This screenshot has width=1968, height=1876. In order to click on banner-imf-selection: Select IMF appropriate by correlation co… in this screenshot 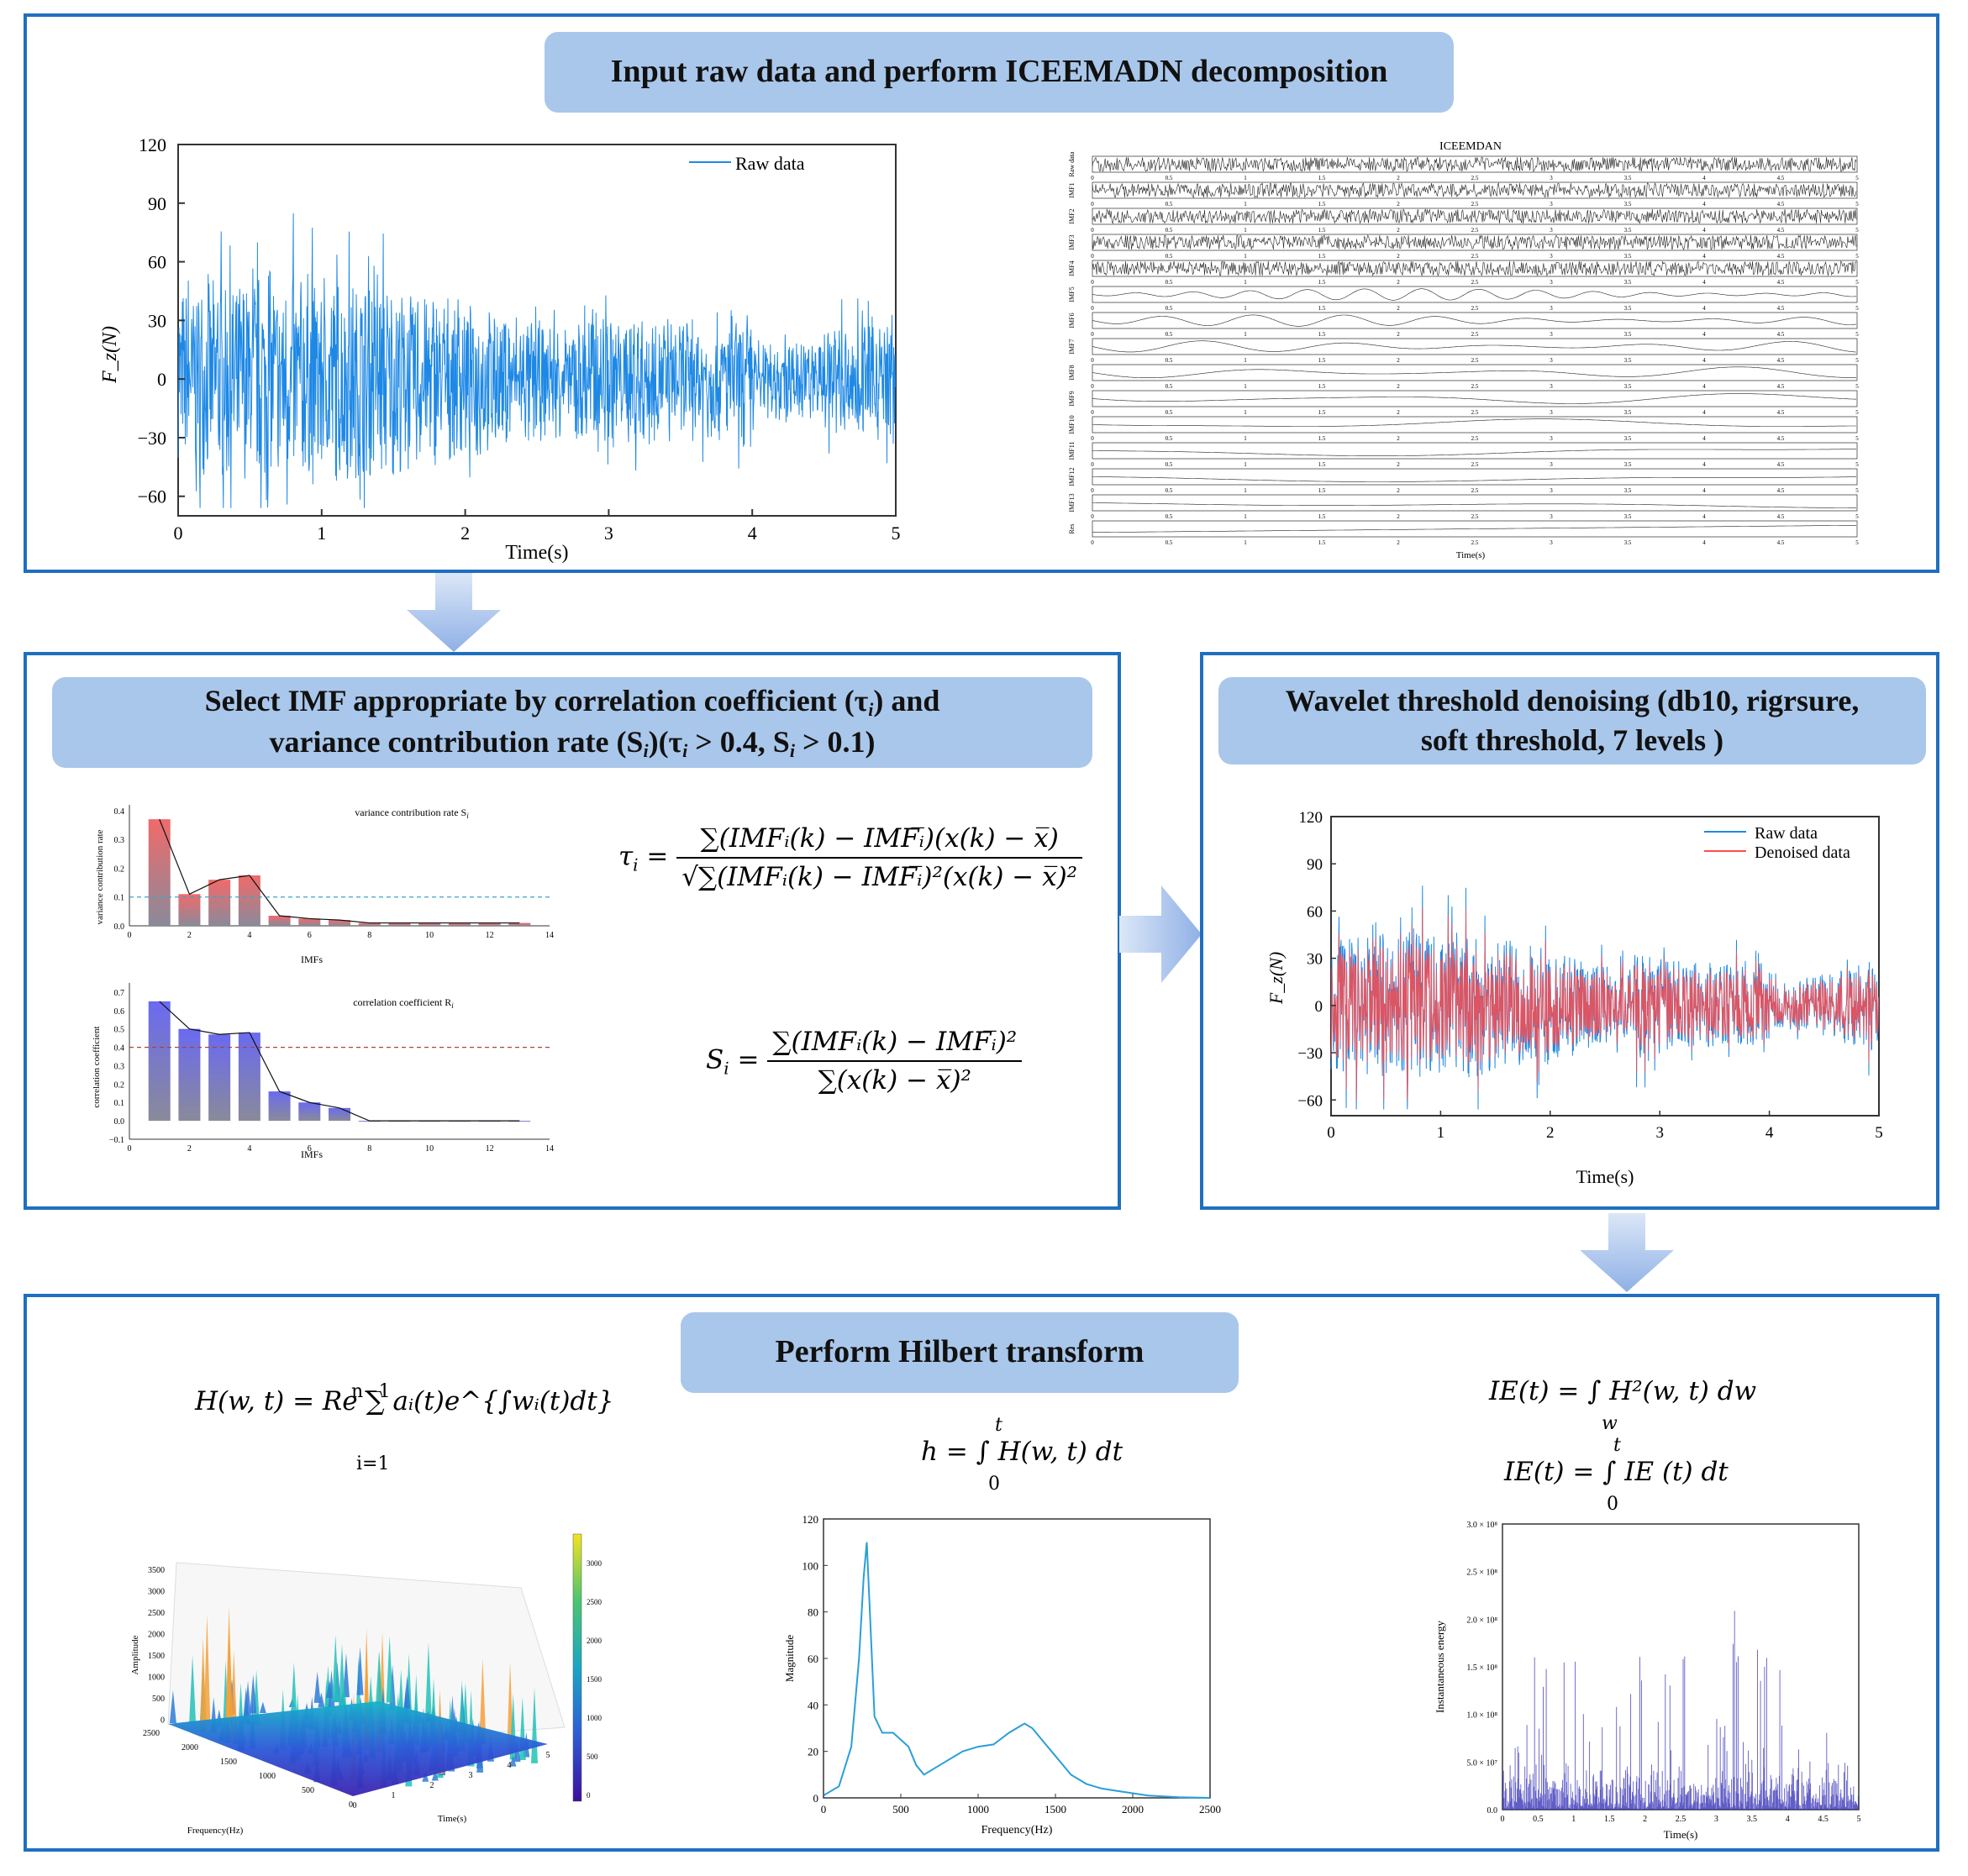, I will do `click(572, 723)`.